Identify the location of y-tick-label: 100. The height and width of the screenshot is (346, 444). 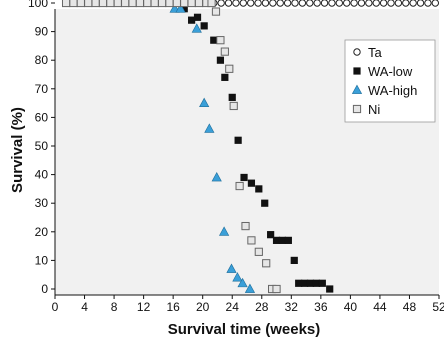
(38, 5).